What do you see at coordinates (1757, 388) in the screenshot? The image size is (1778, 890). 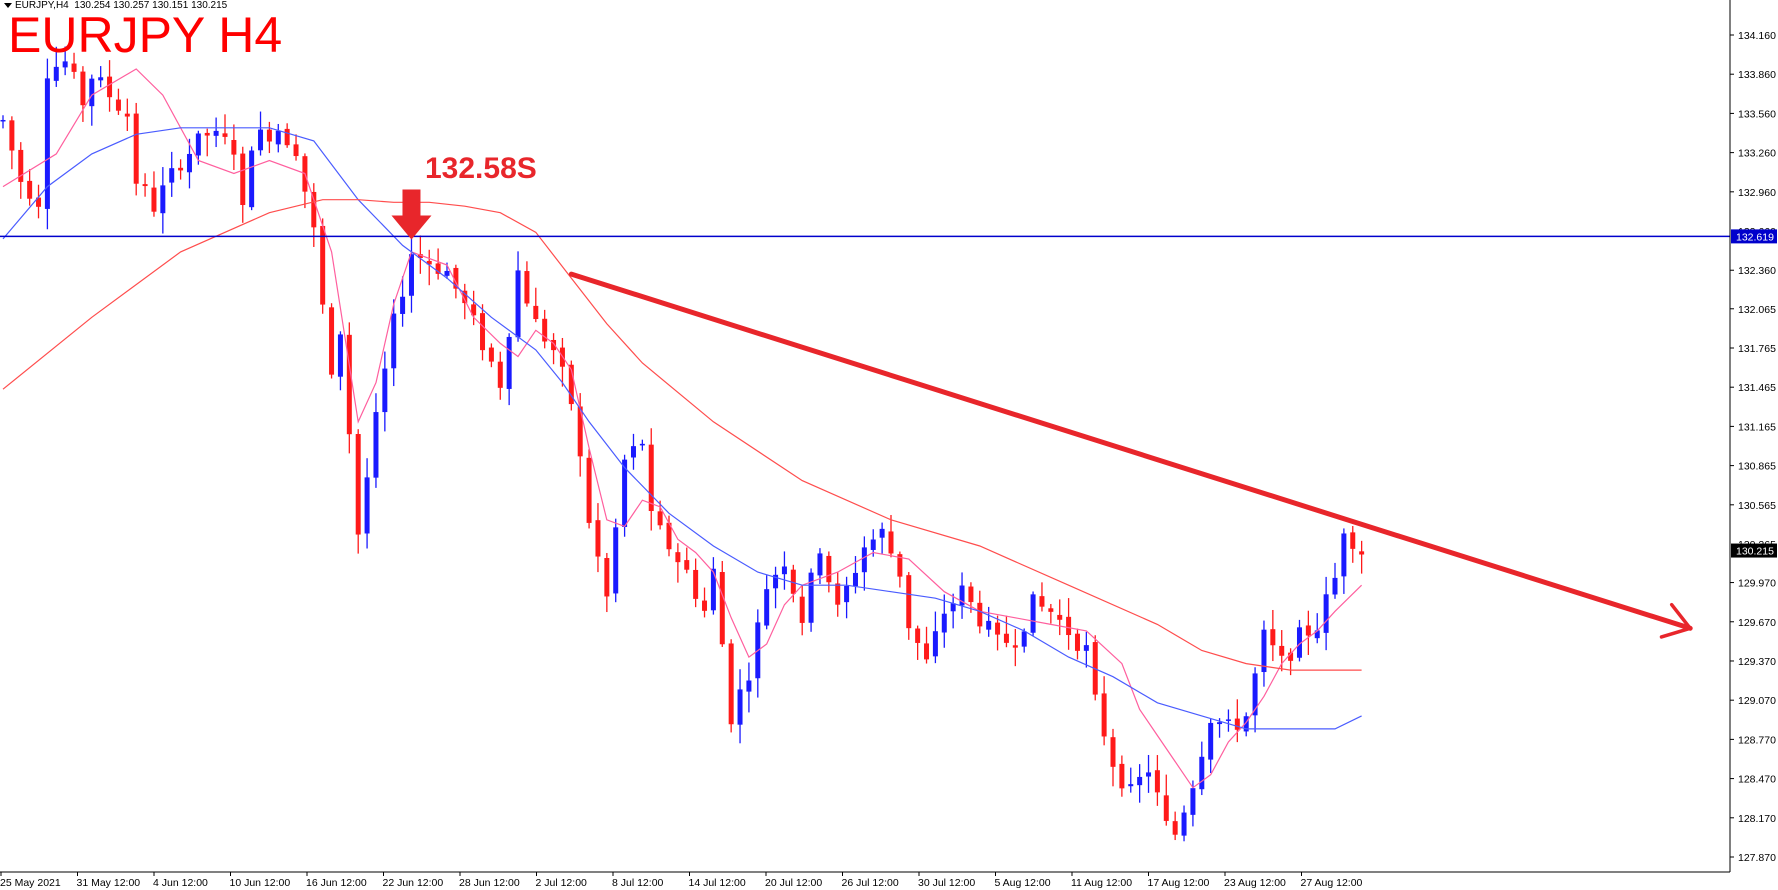 I see `y-tick-label: 131.465` at bounding box center [1757, 388].